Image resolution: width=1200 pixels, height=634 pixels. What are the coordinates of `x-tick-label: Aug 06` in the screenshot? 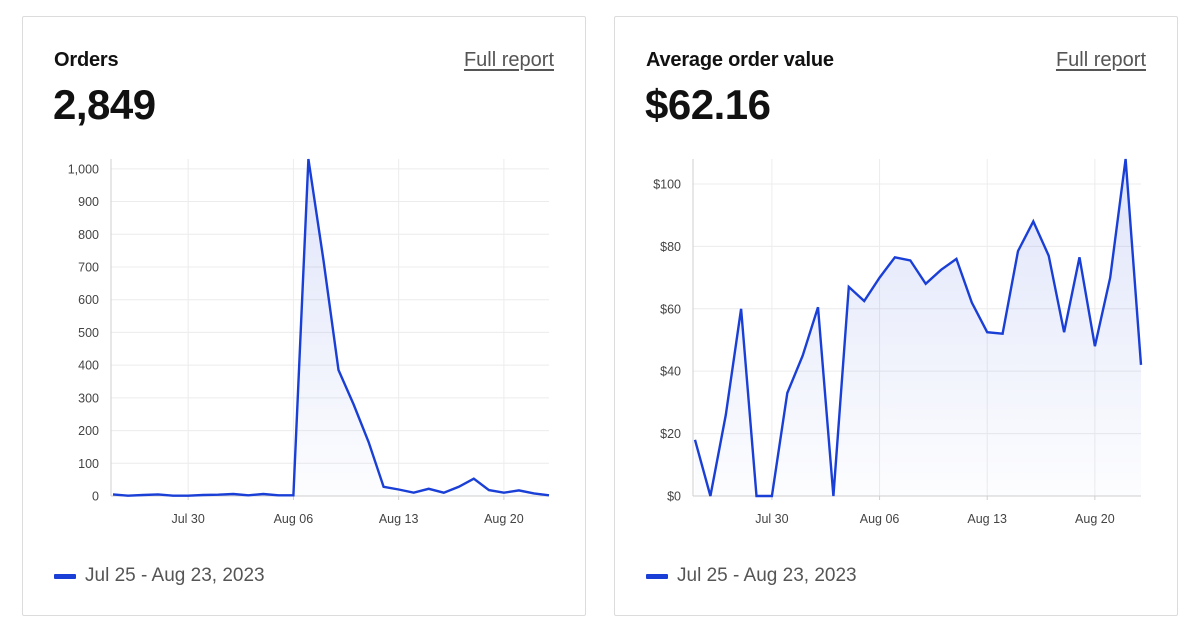 It's located at (880, 519).